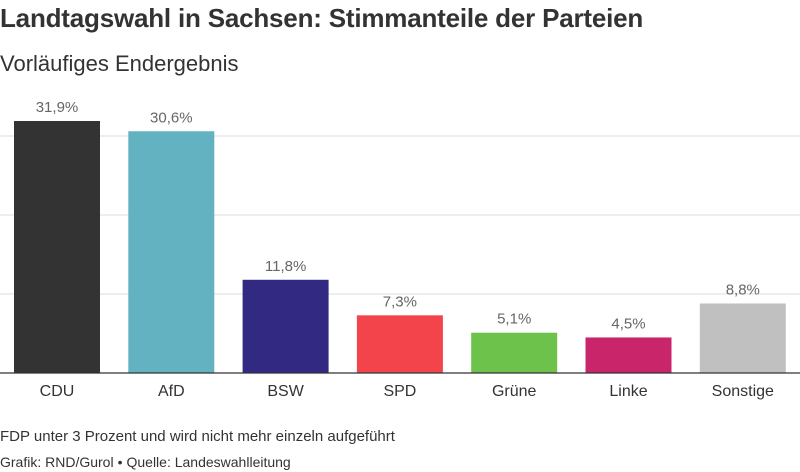  What do you see at coordinates (57, 462) in the screenshot?
I see `credit-graphic: Grafik: RND/Gurol` at bounding box center [57, 462].